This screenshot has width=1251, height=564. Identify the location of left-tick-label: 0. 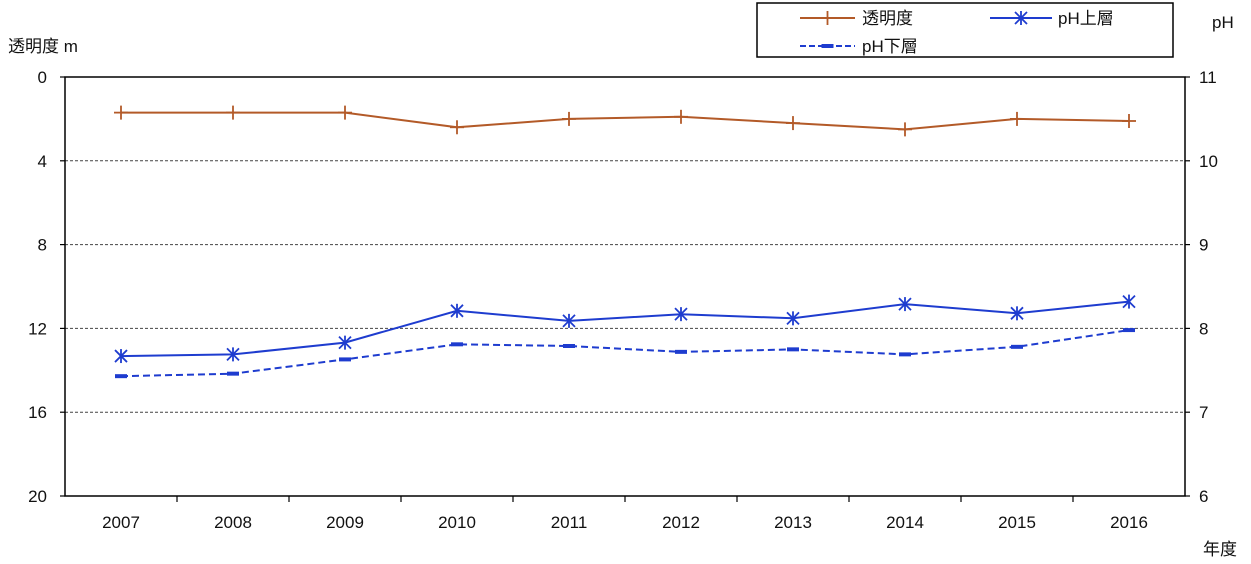
(42, 77).